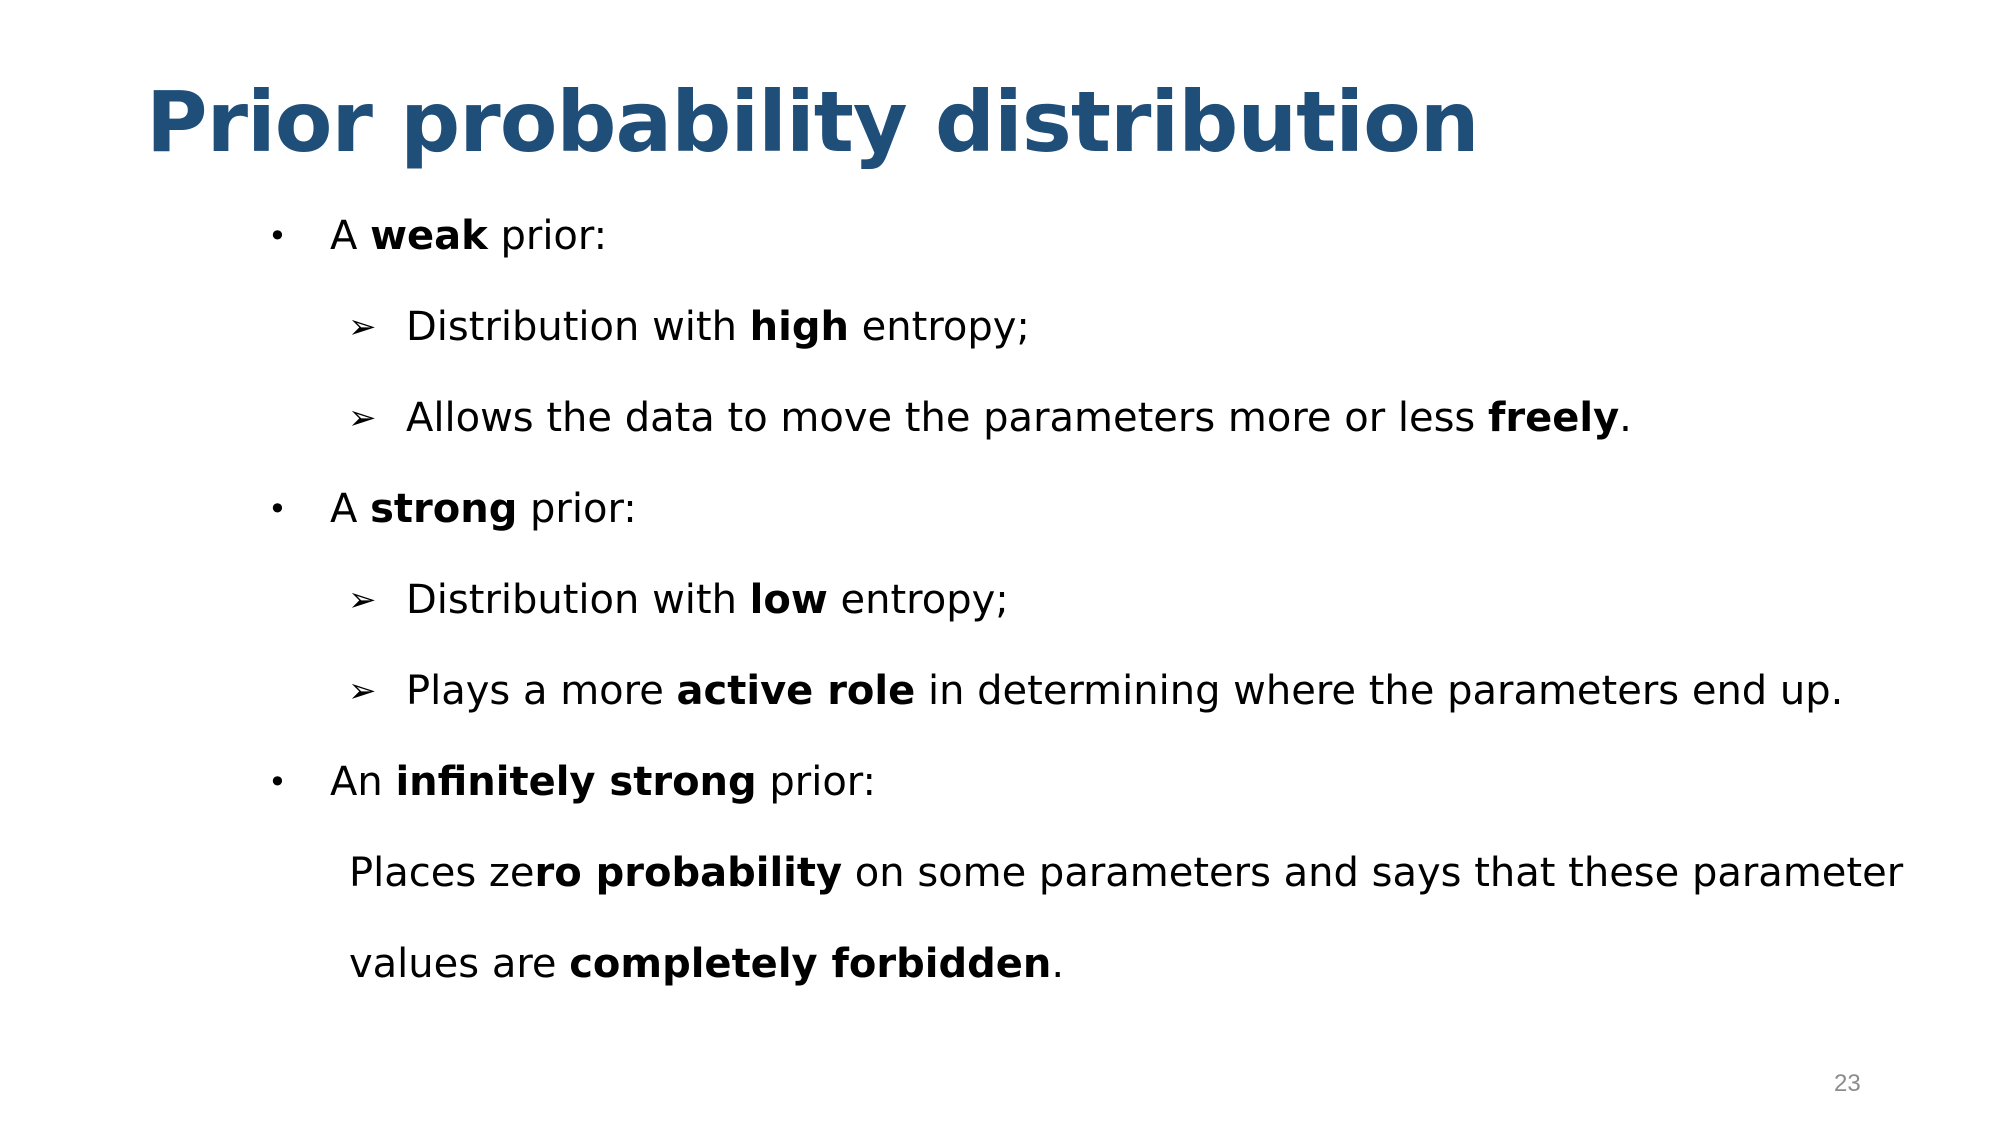  I want to click on bullet-weak-prior: • A weak prior:, so click(438, 236).